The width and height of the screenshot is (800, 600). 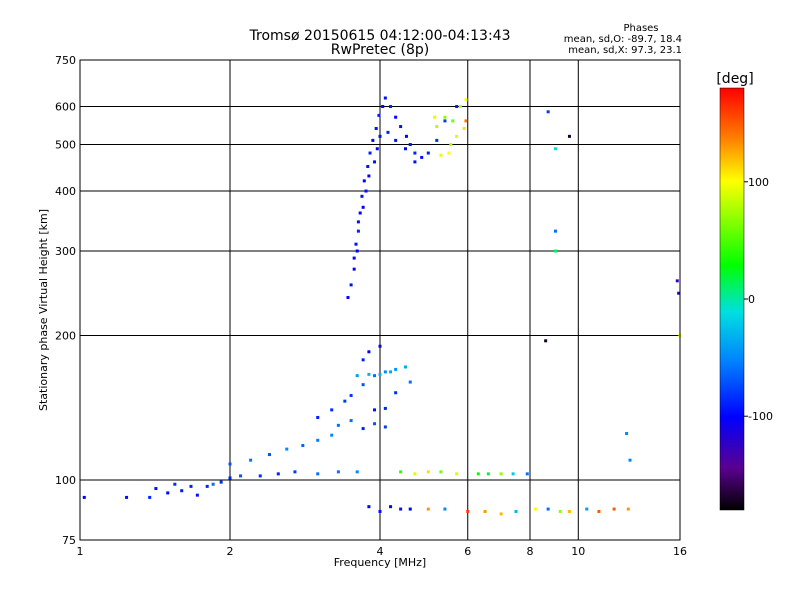 What do you see at coordinates (530, 551) in the screenshot?
I see `x-tick-label: 8` at bounding box center [530, 551].